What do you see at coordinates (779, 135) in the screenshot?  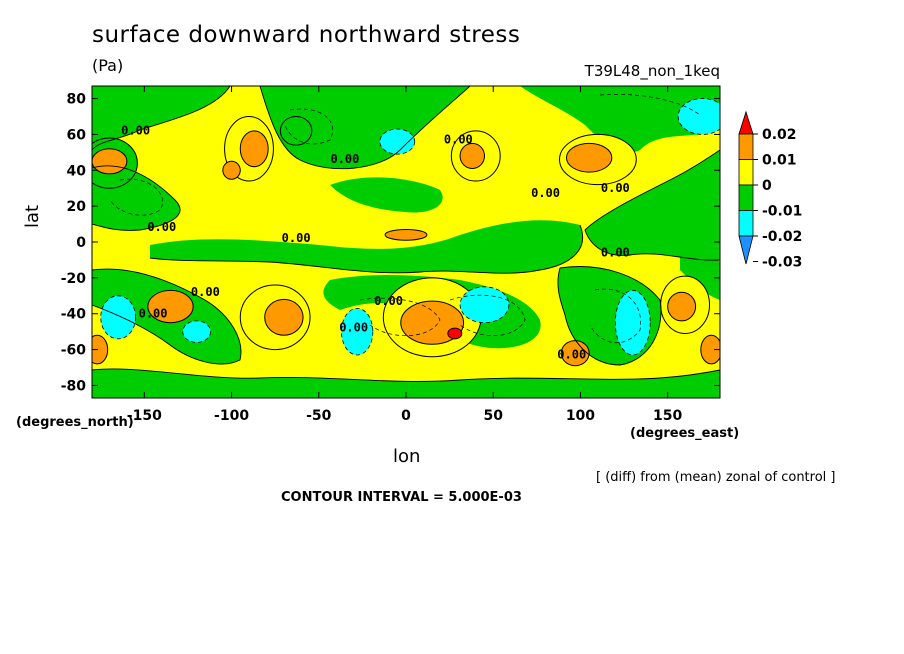 I see `colorbar-label: 0.02` at bounding box center [779, 135].